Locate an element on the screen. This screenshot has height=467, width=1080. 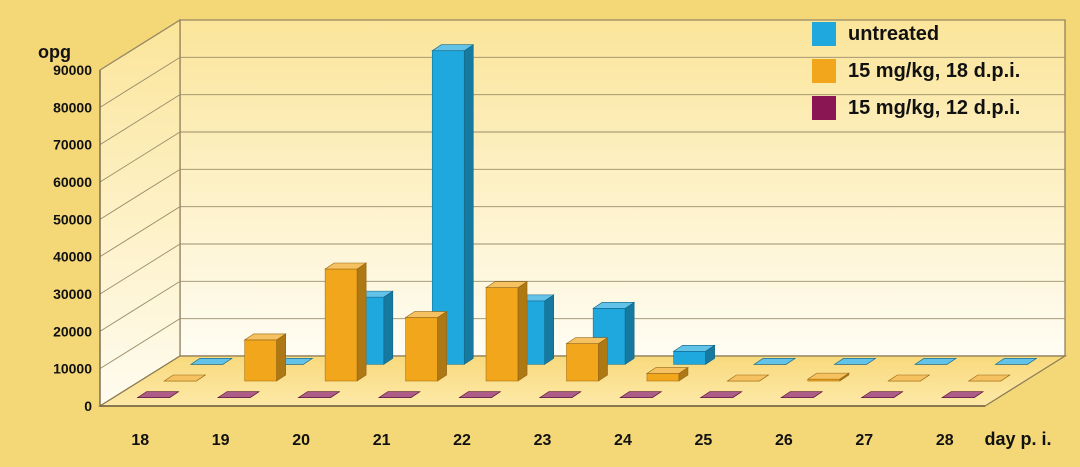
y-tick-label: 60000 is located at coordinates (72, 182).